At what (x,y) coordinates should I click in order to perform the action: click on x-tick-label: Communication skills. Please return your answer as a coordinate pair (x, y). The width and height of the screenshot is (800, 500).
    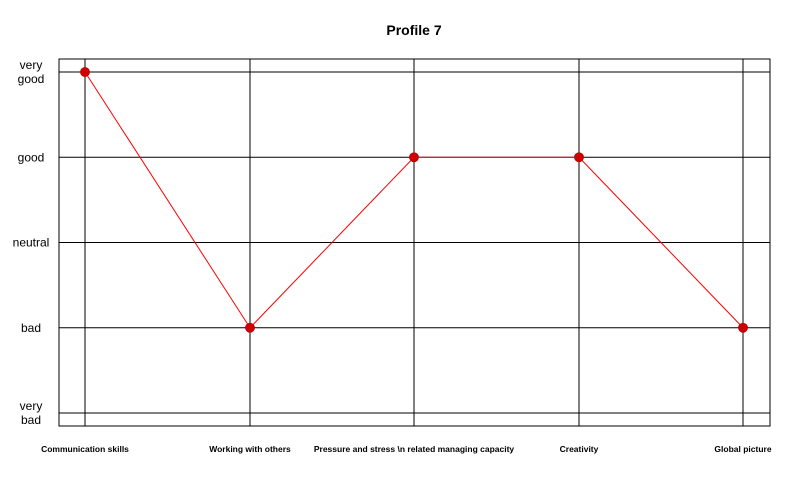
    Looking at the image, I should click on (85, 449).